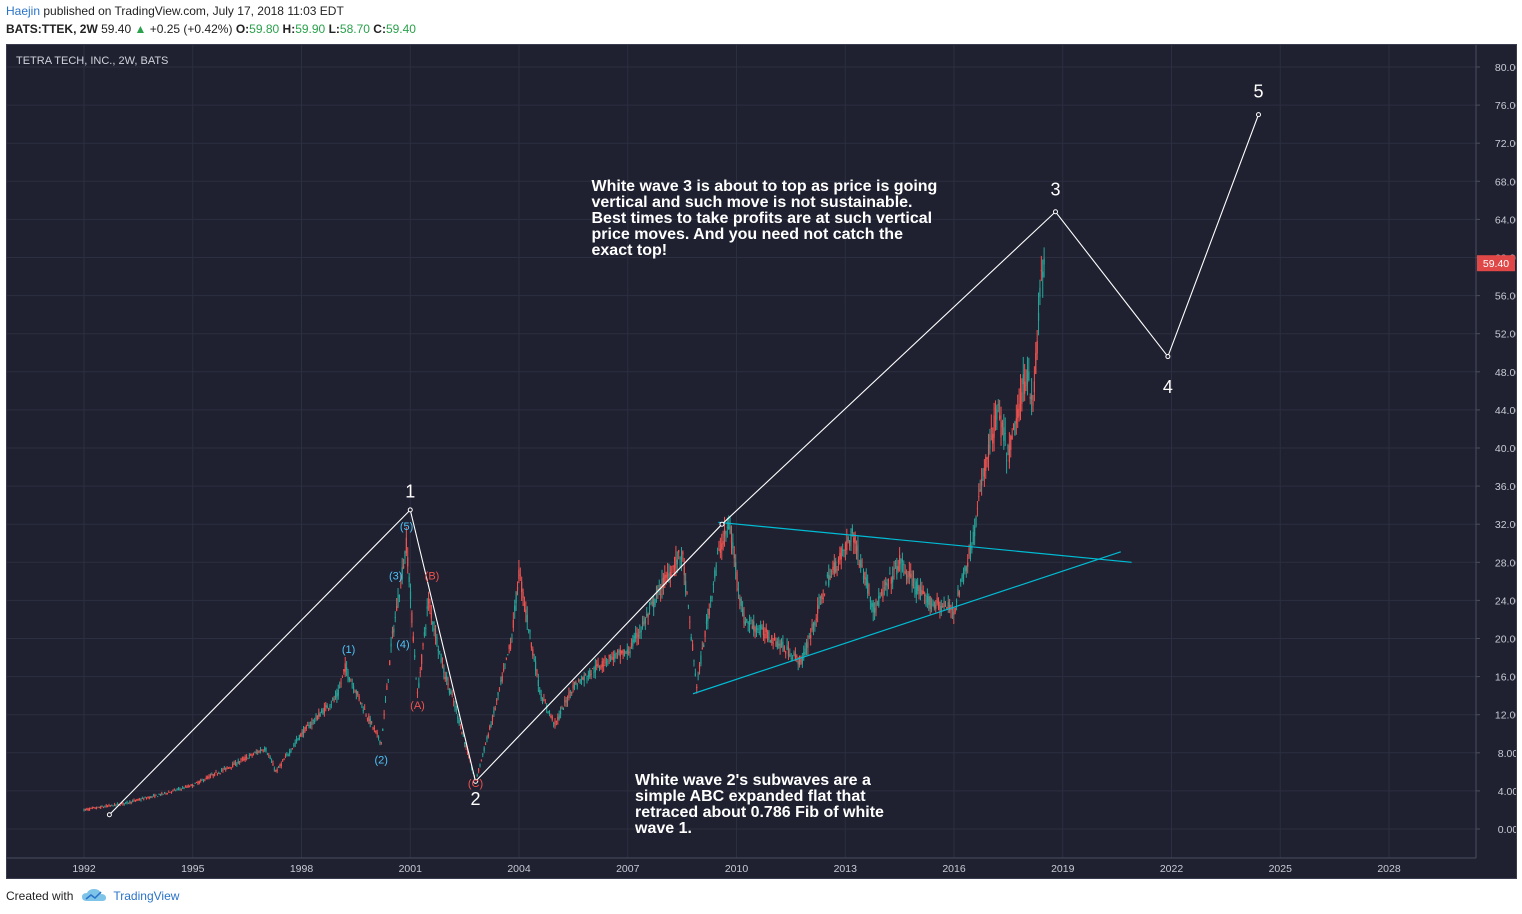  I want to click on y-tick-label: 16.00, so click(1505, 678).